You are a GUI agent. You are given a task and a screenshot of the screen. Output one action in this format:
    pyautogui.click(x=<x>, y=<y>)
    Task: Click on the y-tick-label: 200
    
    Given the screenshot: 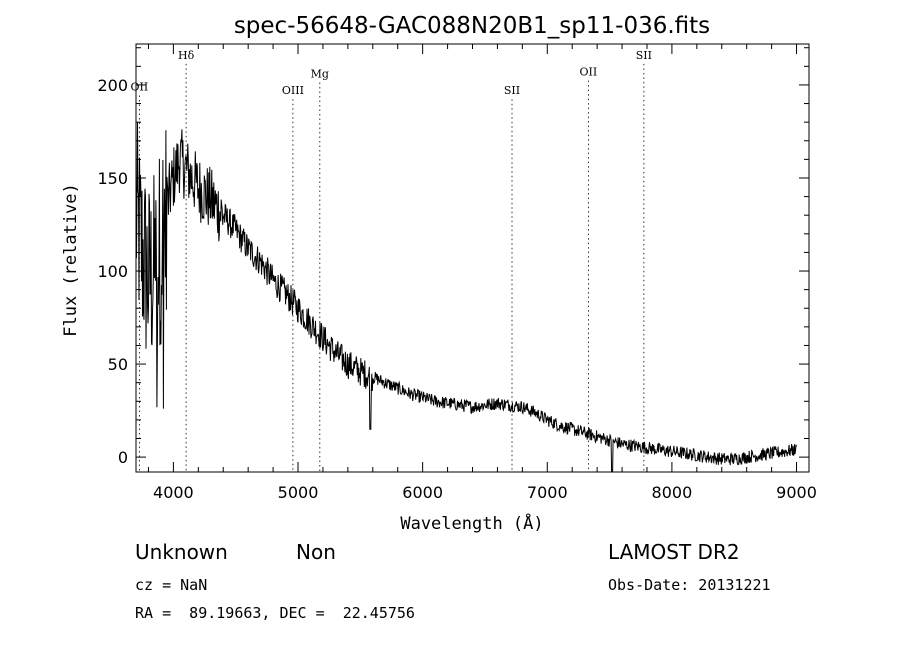 What is the action you would take?
    pyautogui.click(x=112, y=85)
    